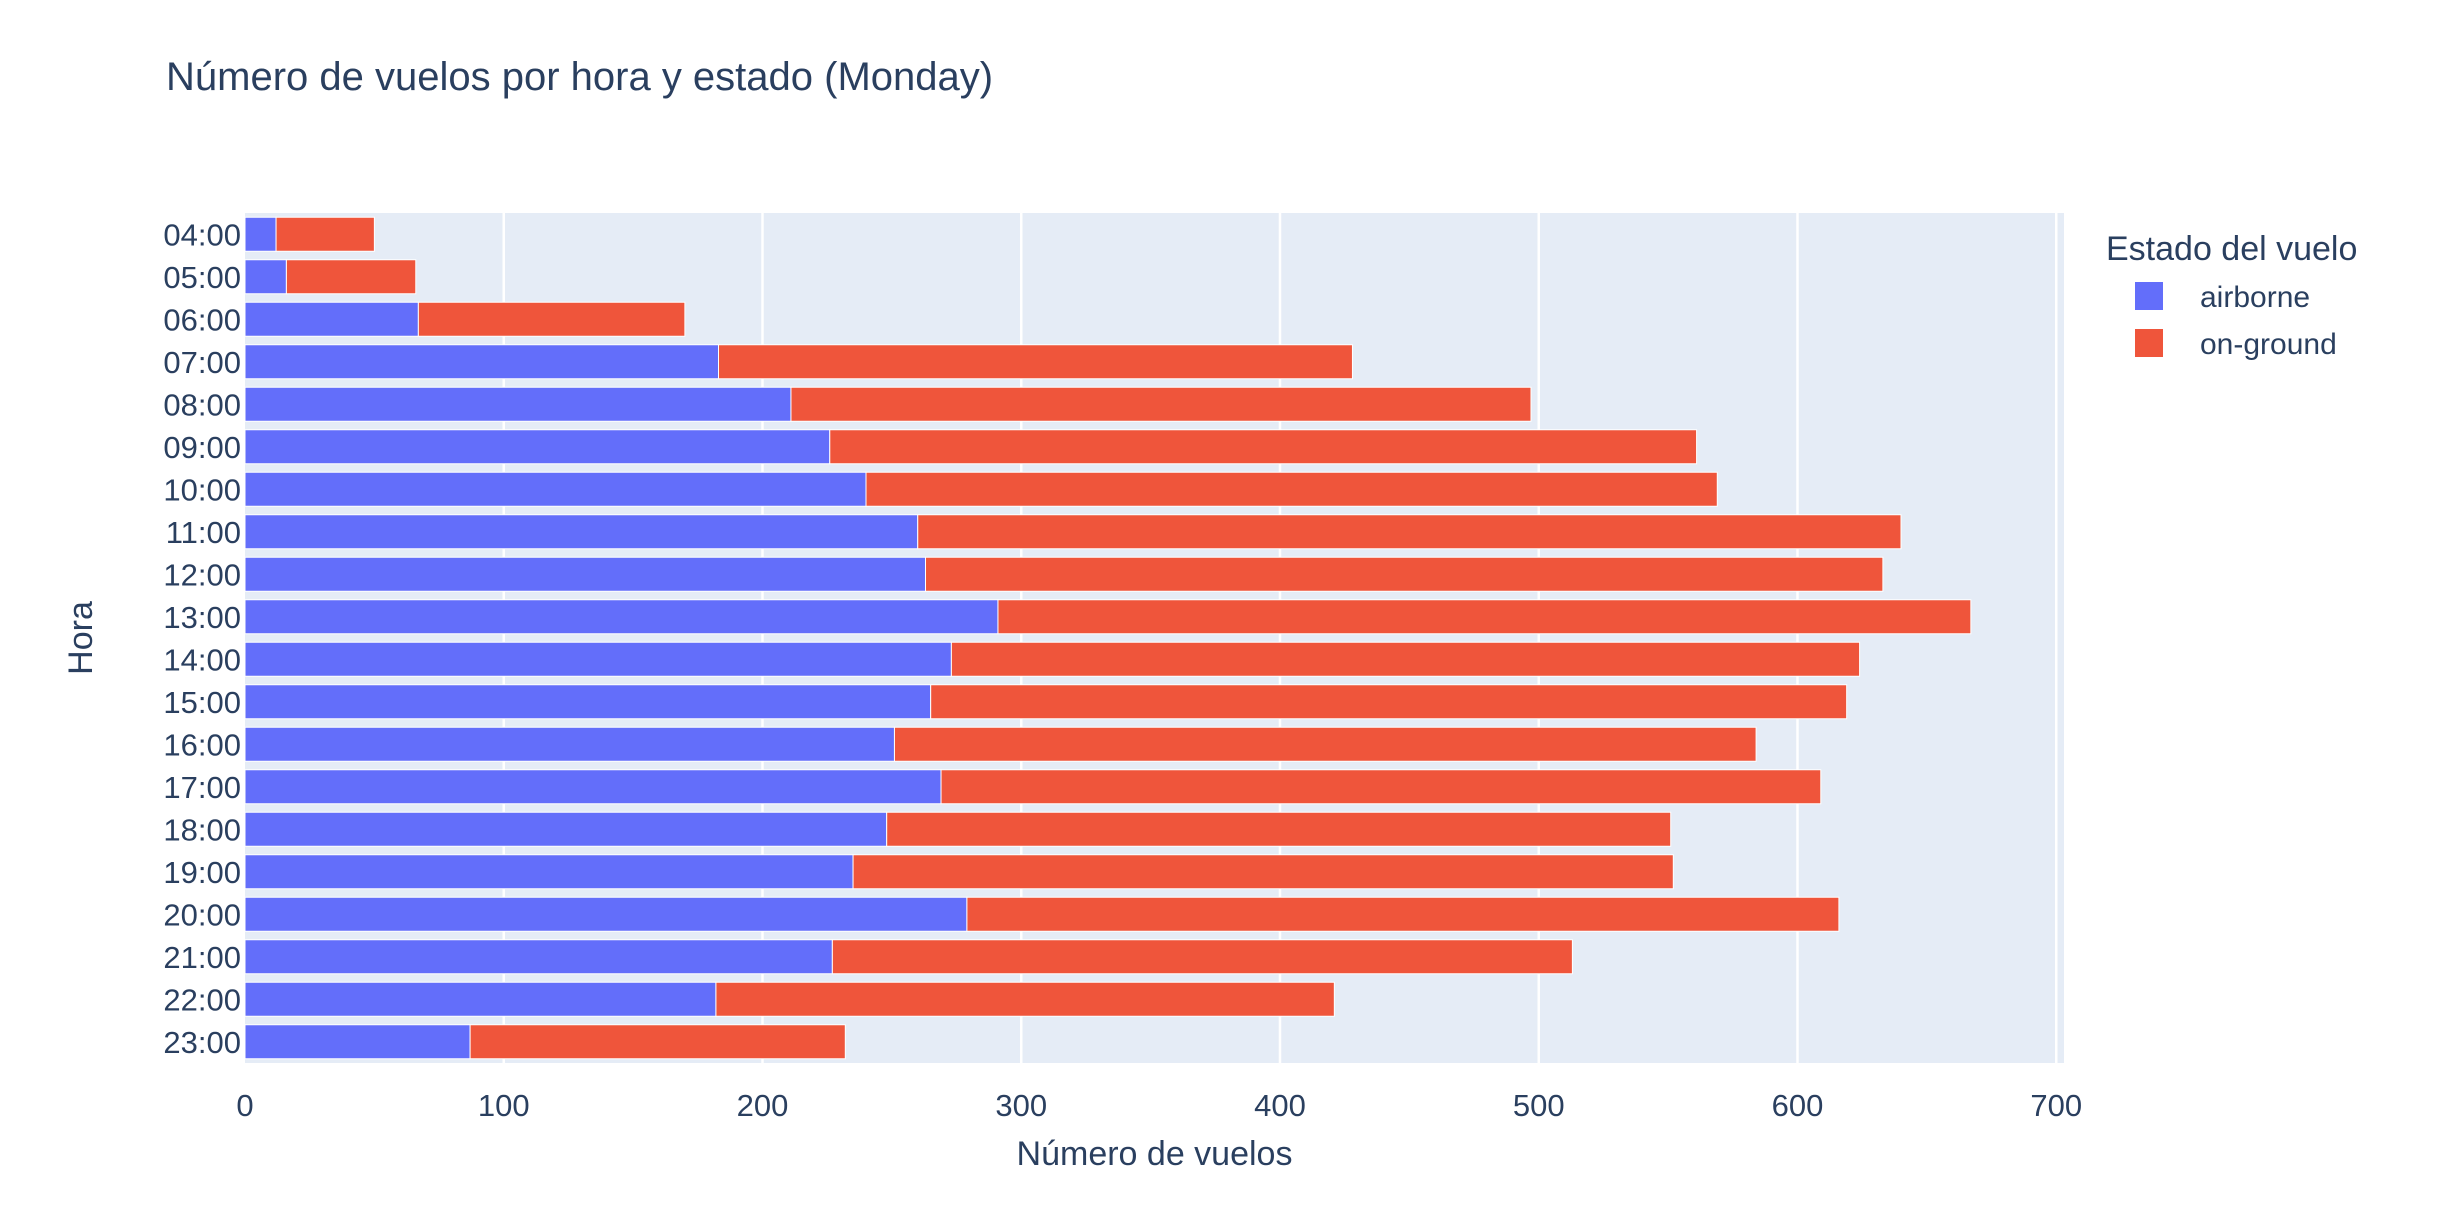  Describe the element at coordinates (81, 638) in the screenshot. I see `y-axis-title: Hora` at that location.